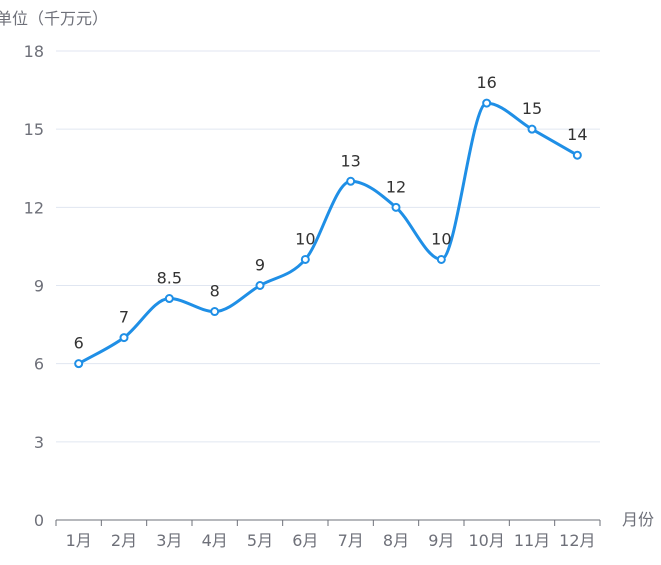 This screenshot has height=565, width=661. What do you see at coordinates (79, 343) in the screenshot?
I see `data-label: 6` at bounding box center [79, 343].